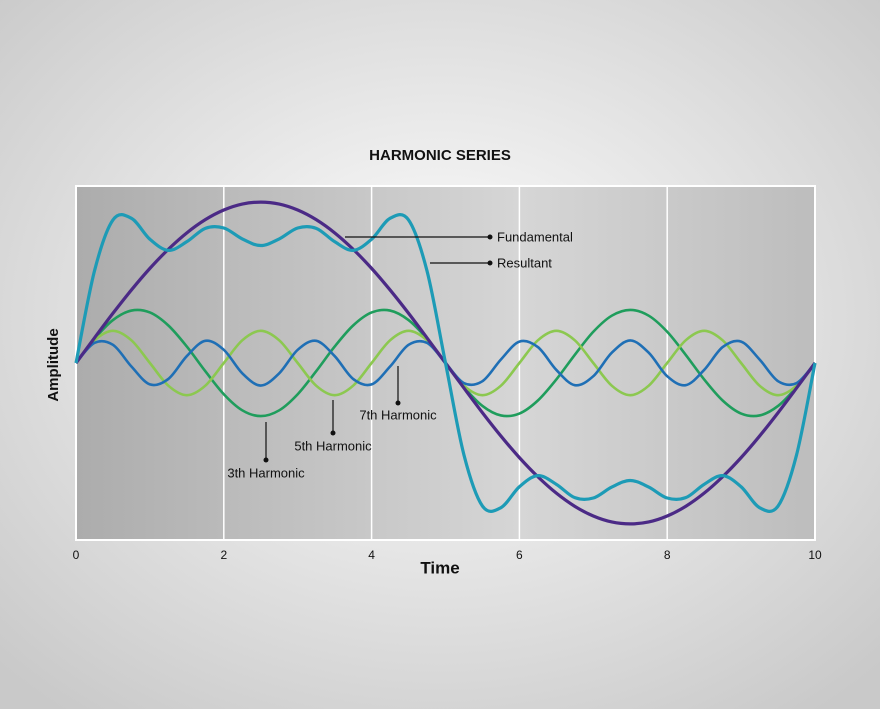  I want to click on annotation-label: 3th Harmonic, so click(266, 472).